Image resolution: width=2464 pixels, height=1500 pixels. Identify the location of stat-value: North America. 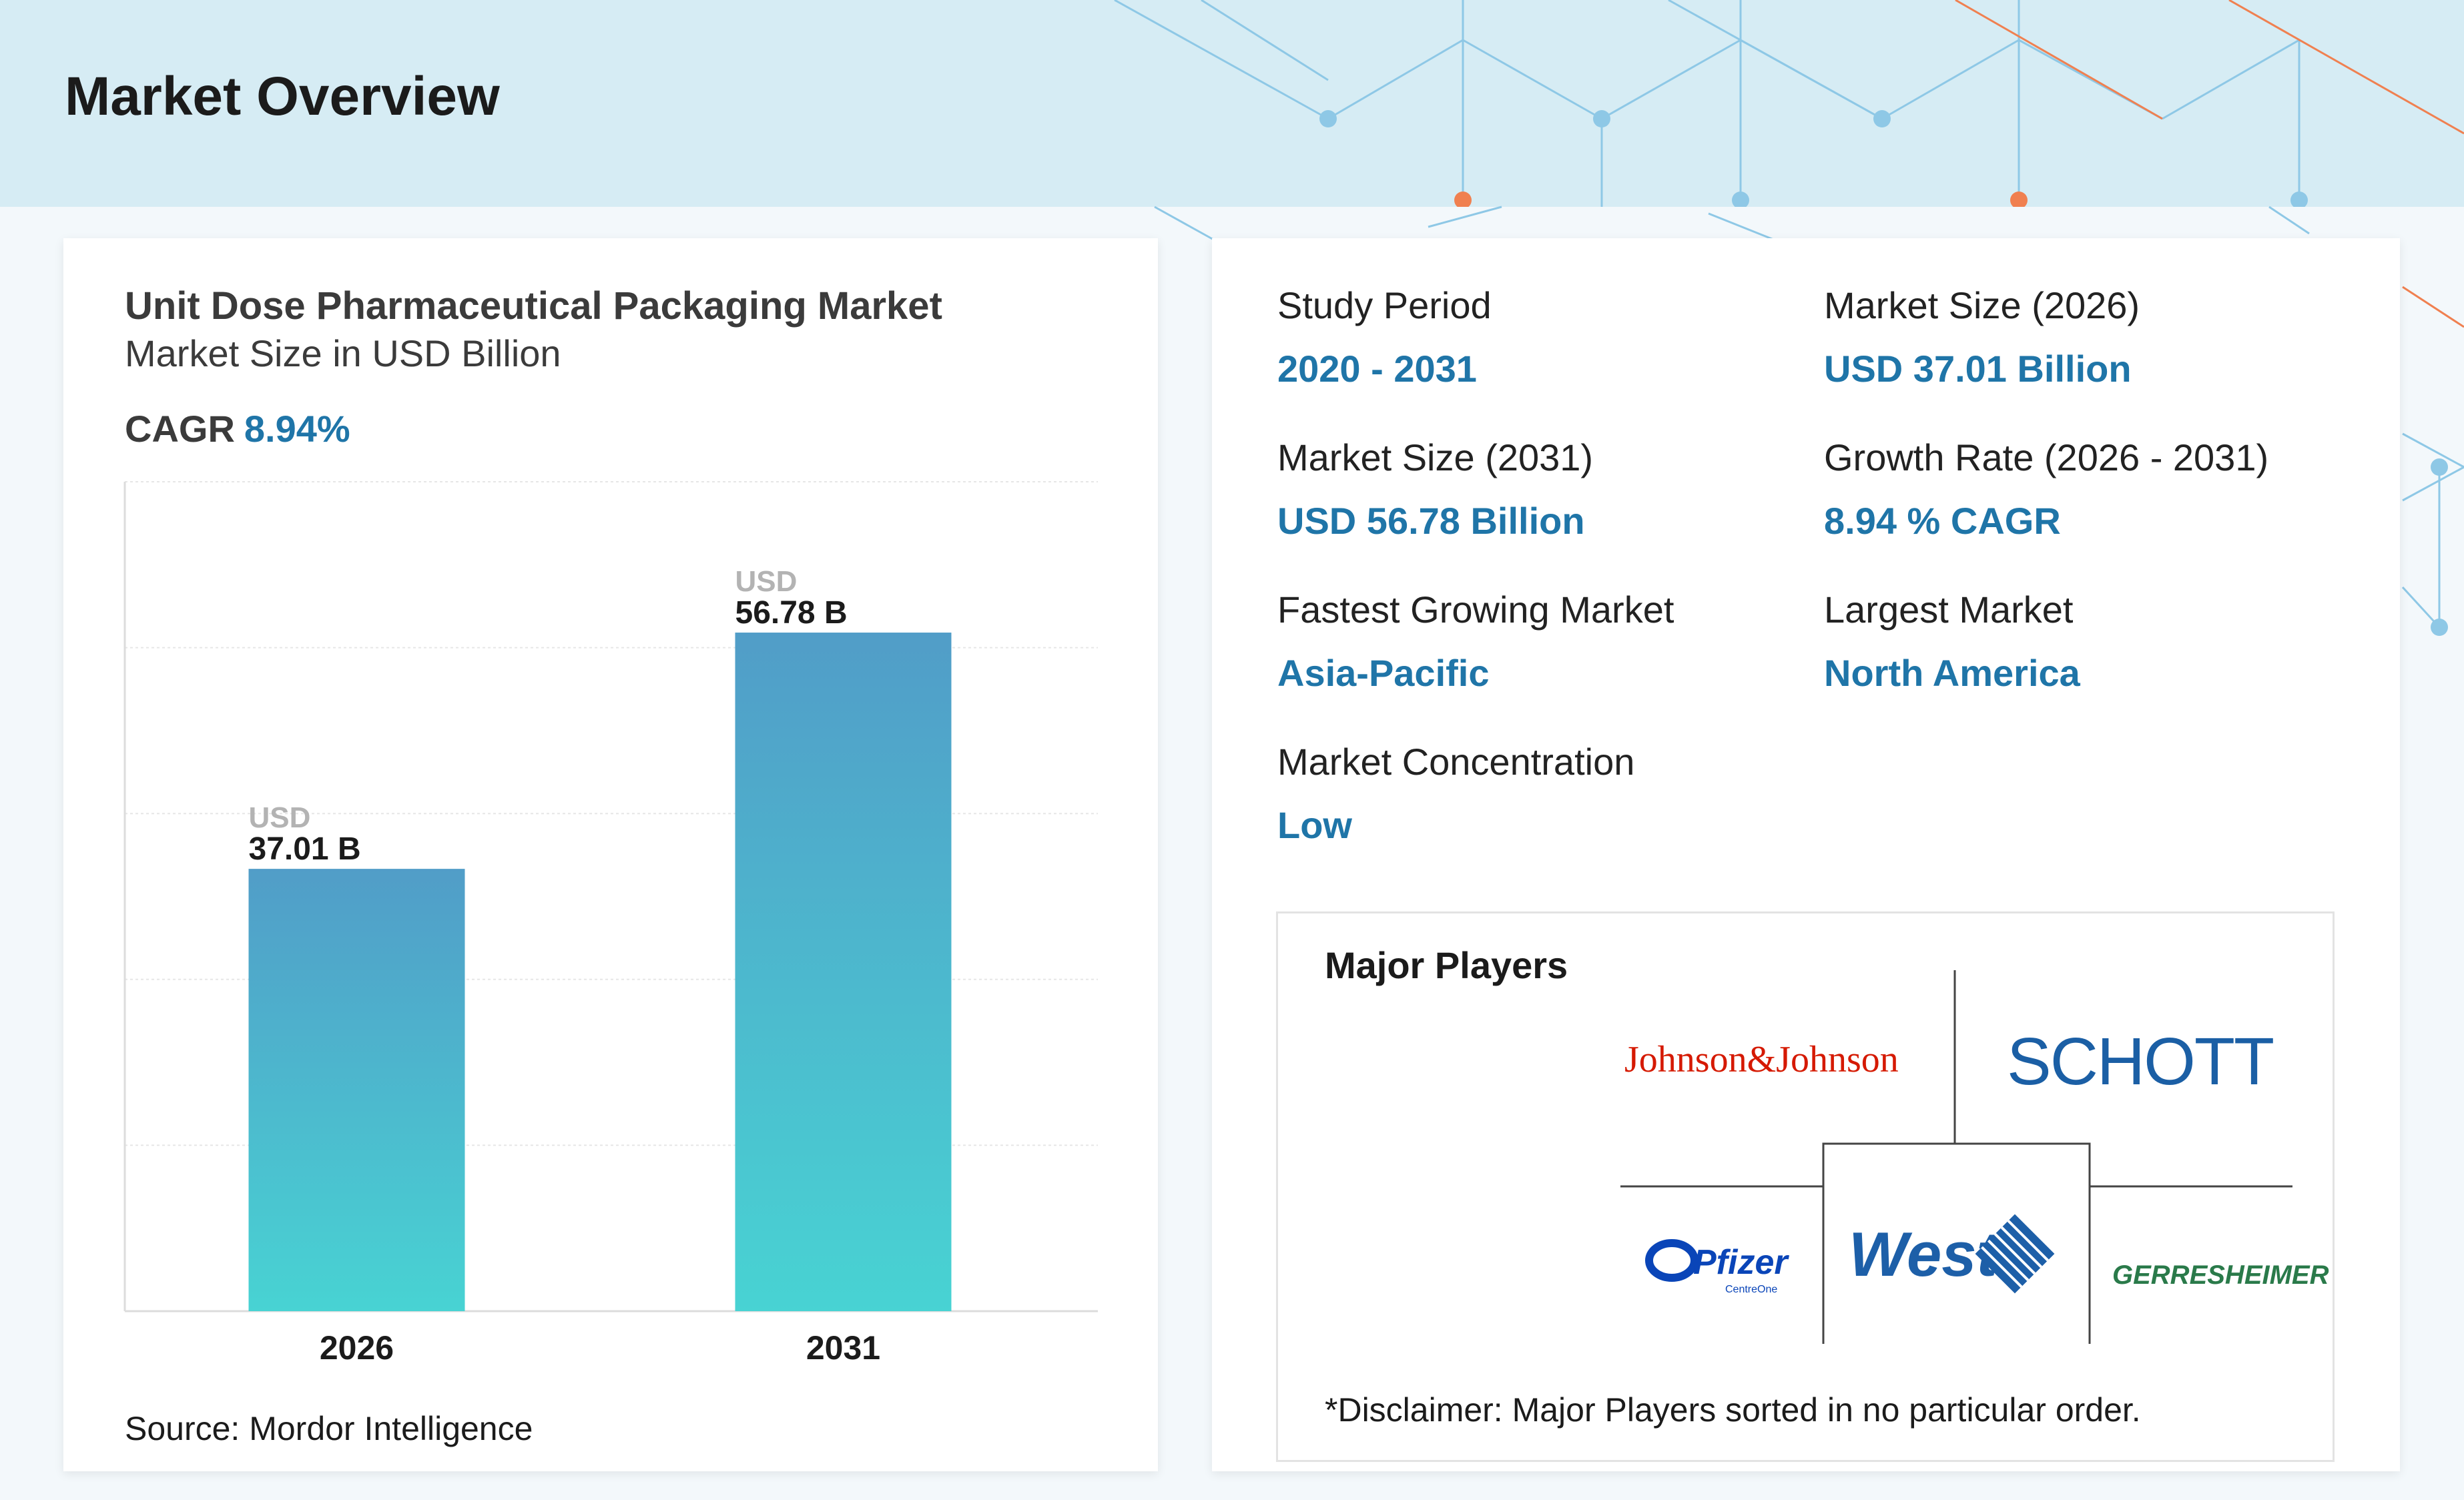
(1952, 673).